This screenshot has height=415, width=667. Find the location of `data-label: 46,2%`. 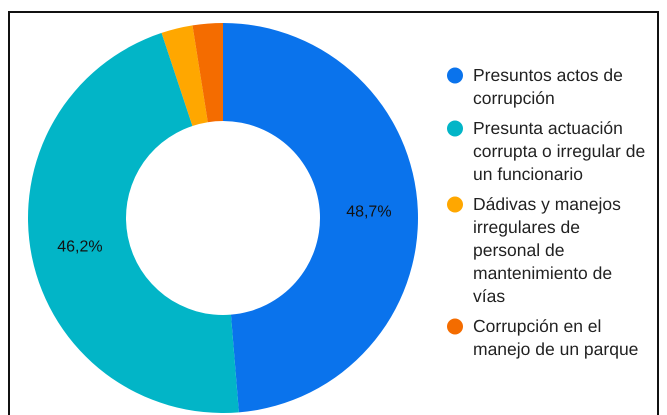

data-label: 46,2% is located at coordinates (80, 247).